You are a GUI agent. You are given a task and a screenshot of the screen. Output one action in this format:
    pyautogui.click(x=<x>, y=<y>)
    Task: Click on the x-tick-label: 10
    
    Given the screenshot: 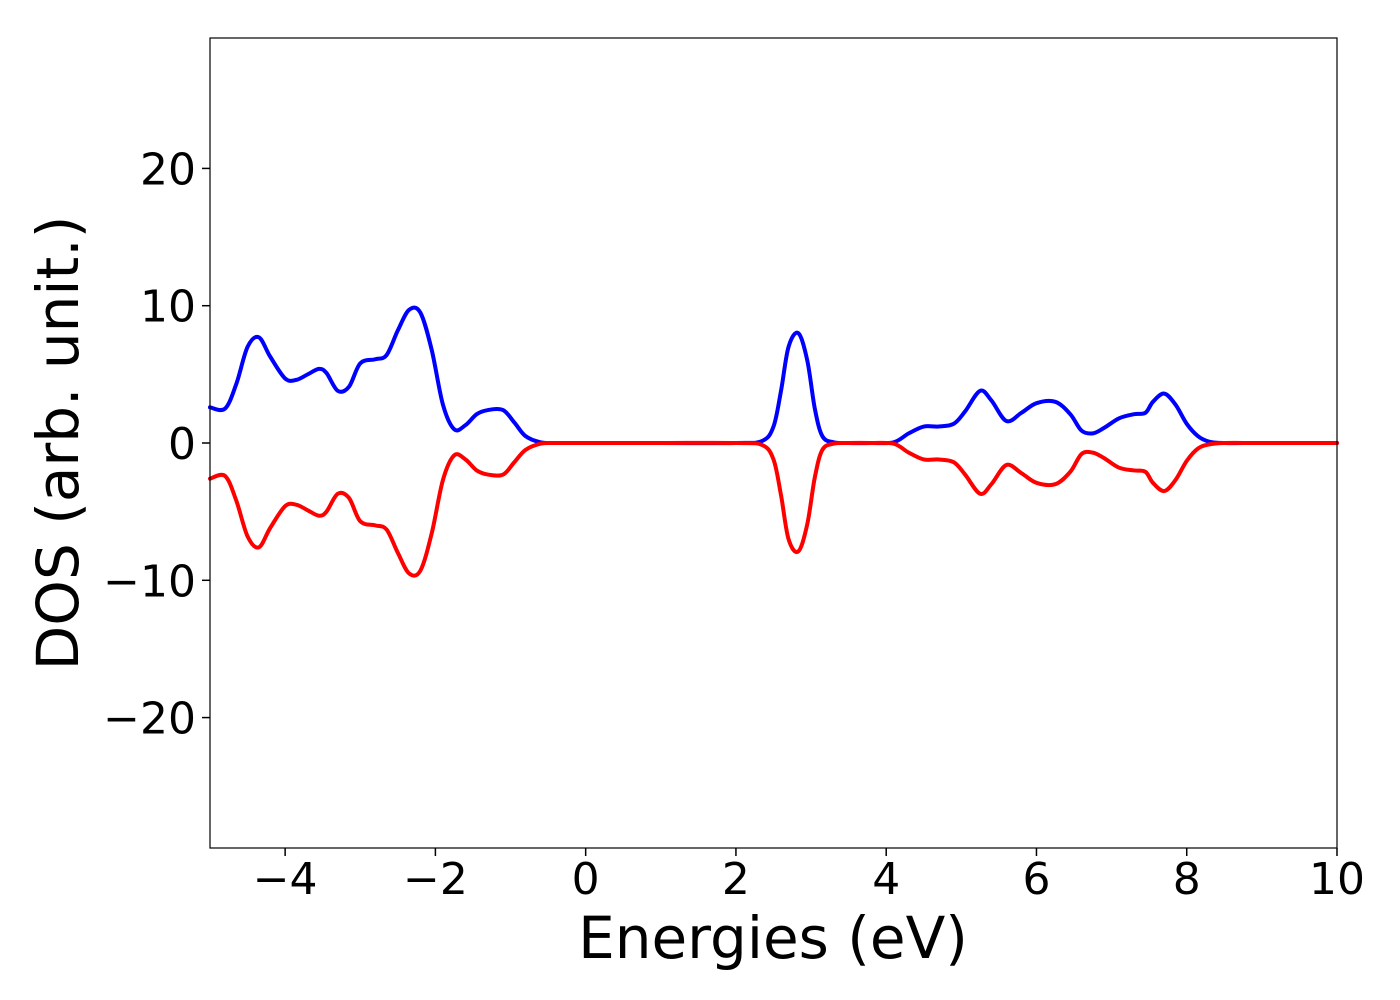 What is the action you would take?
    pyautogui.click(x=1337, y=879)
    